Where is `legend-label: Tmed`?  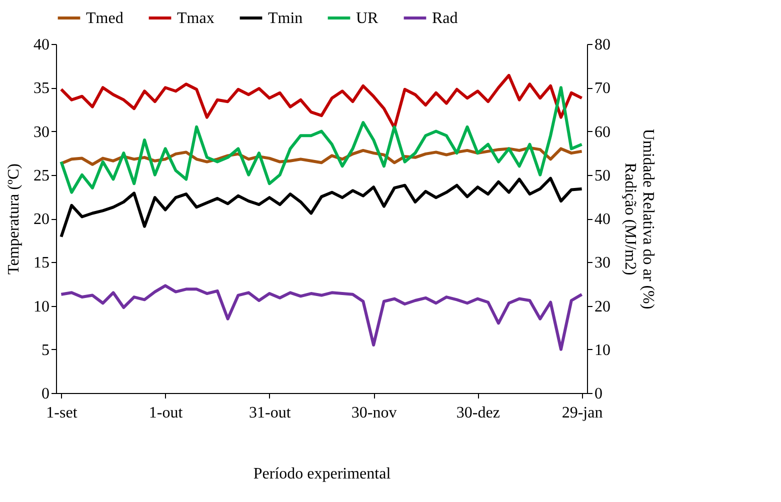 legend-label: Tmed is located at coordinates (105, 18).